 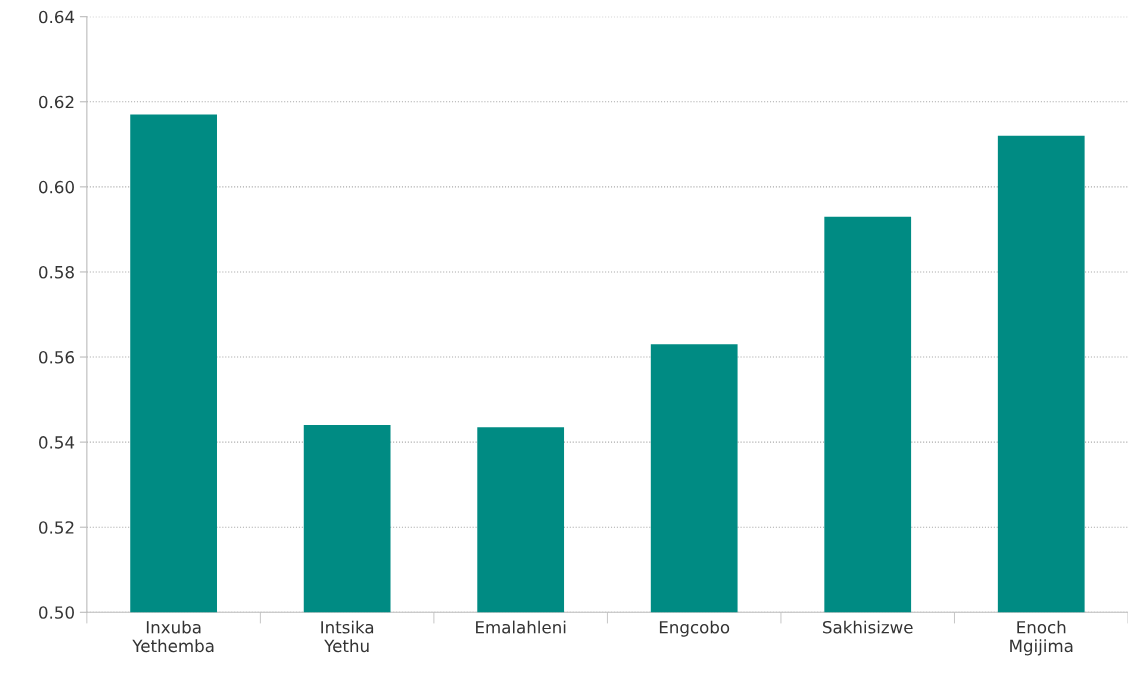 What do you see at coordinates (56, 612) in the screenshot?
I see `y-tick-label: 0.50` at bounding box center [56, 612].